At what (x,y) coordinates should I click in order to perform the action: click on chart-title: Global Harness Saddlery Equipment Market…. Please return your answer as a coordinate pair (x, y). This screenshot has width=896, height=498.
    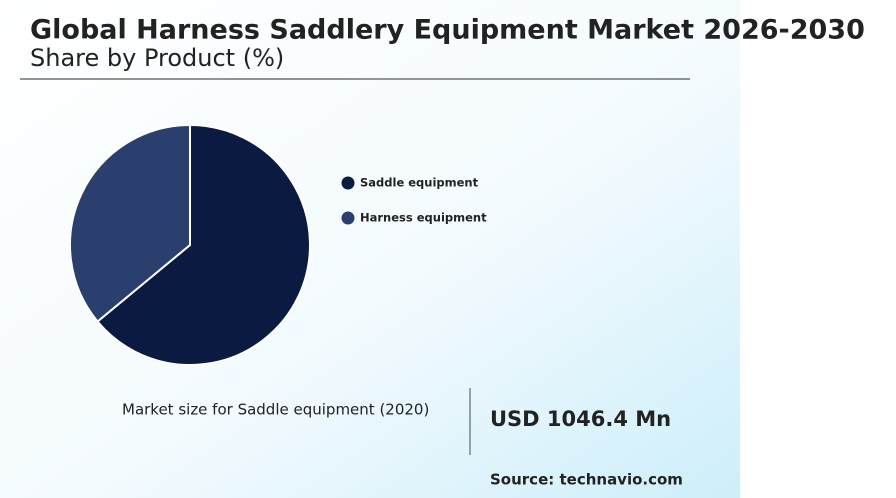
    Looking at the image, I should click on (447, 30).